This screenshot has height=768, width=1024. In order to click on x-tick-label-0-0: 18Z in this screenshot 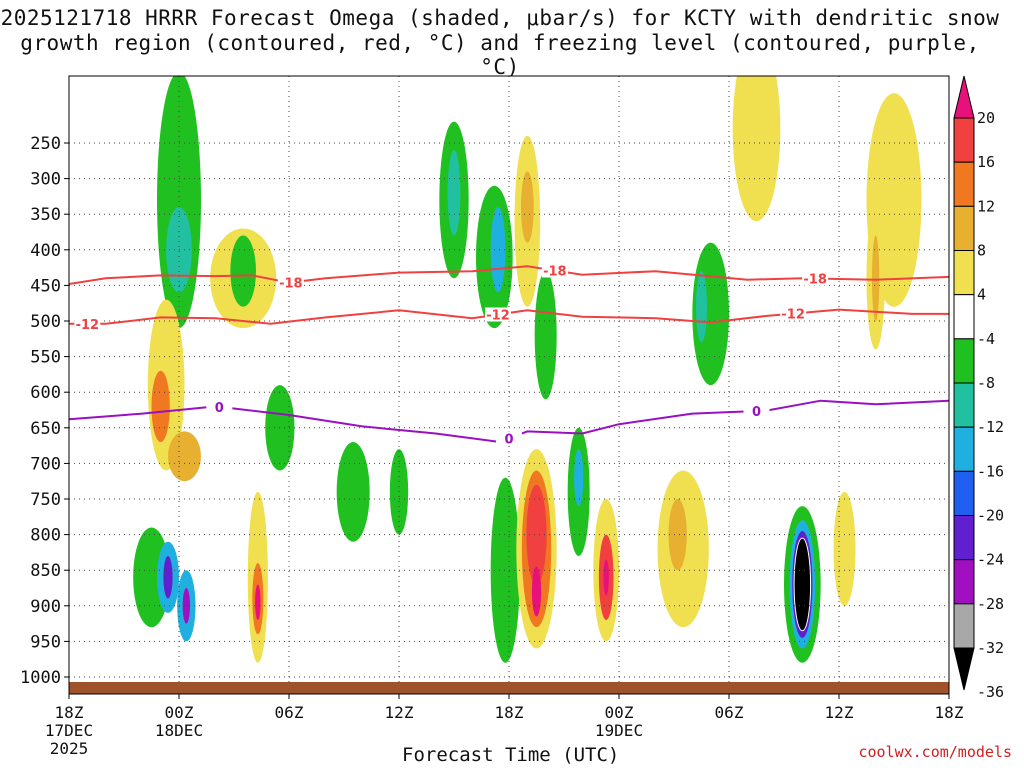, I will do `click(69, 712)`.